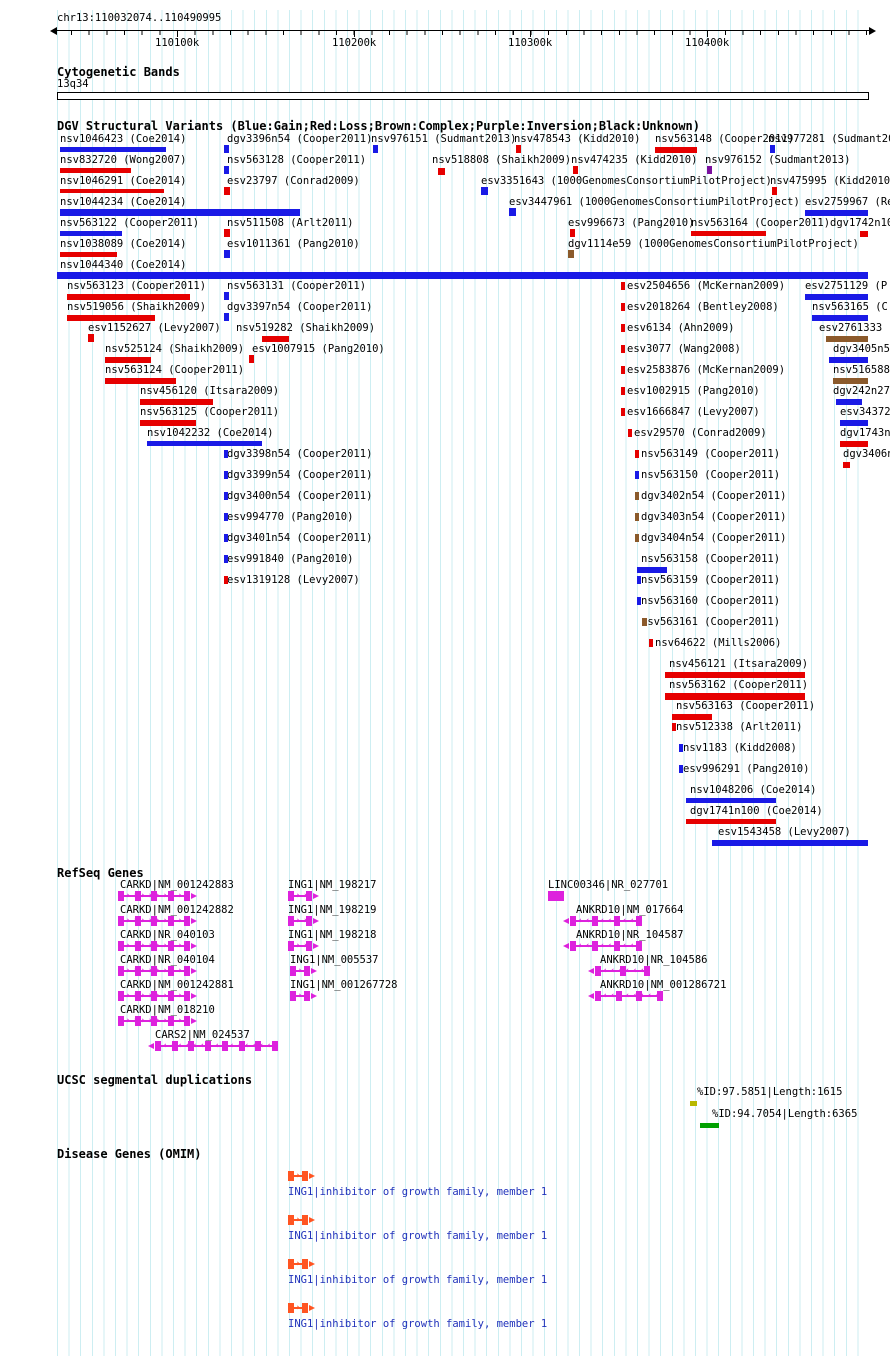 The image size is (890, 1356). I want to click on variant-label: nsv563124 (Cooper2011), so click(175, 370).